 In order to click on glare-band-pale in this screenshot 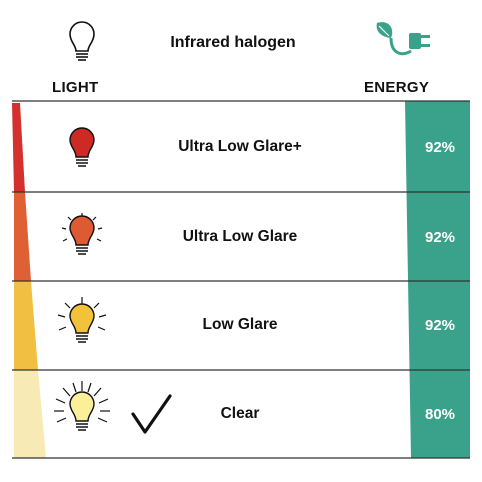, I will do `click(30, 414)`.